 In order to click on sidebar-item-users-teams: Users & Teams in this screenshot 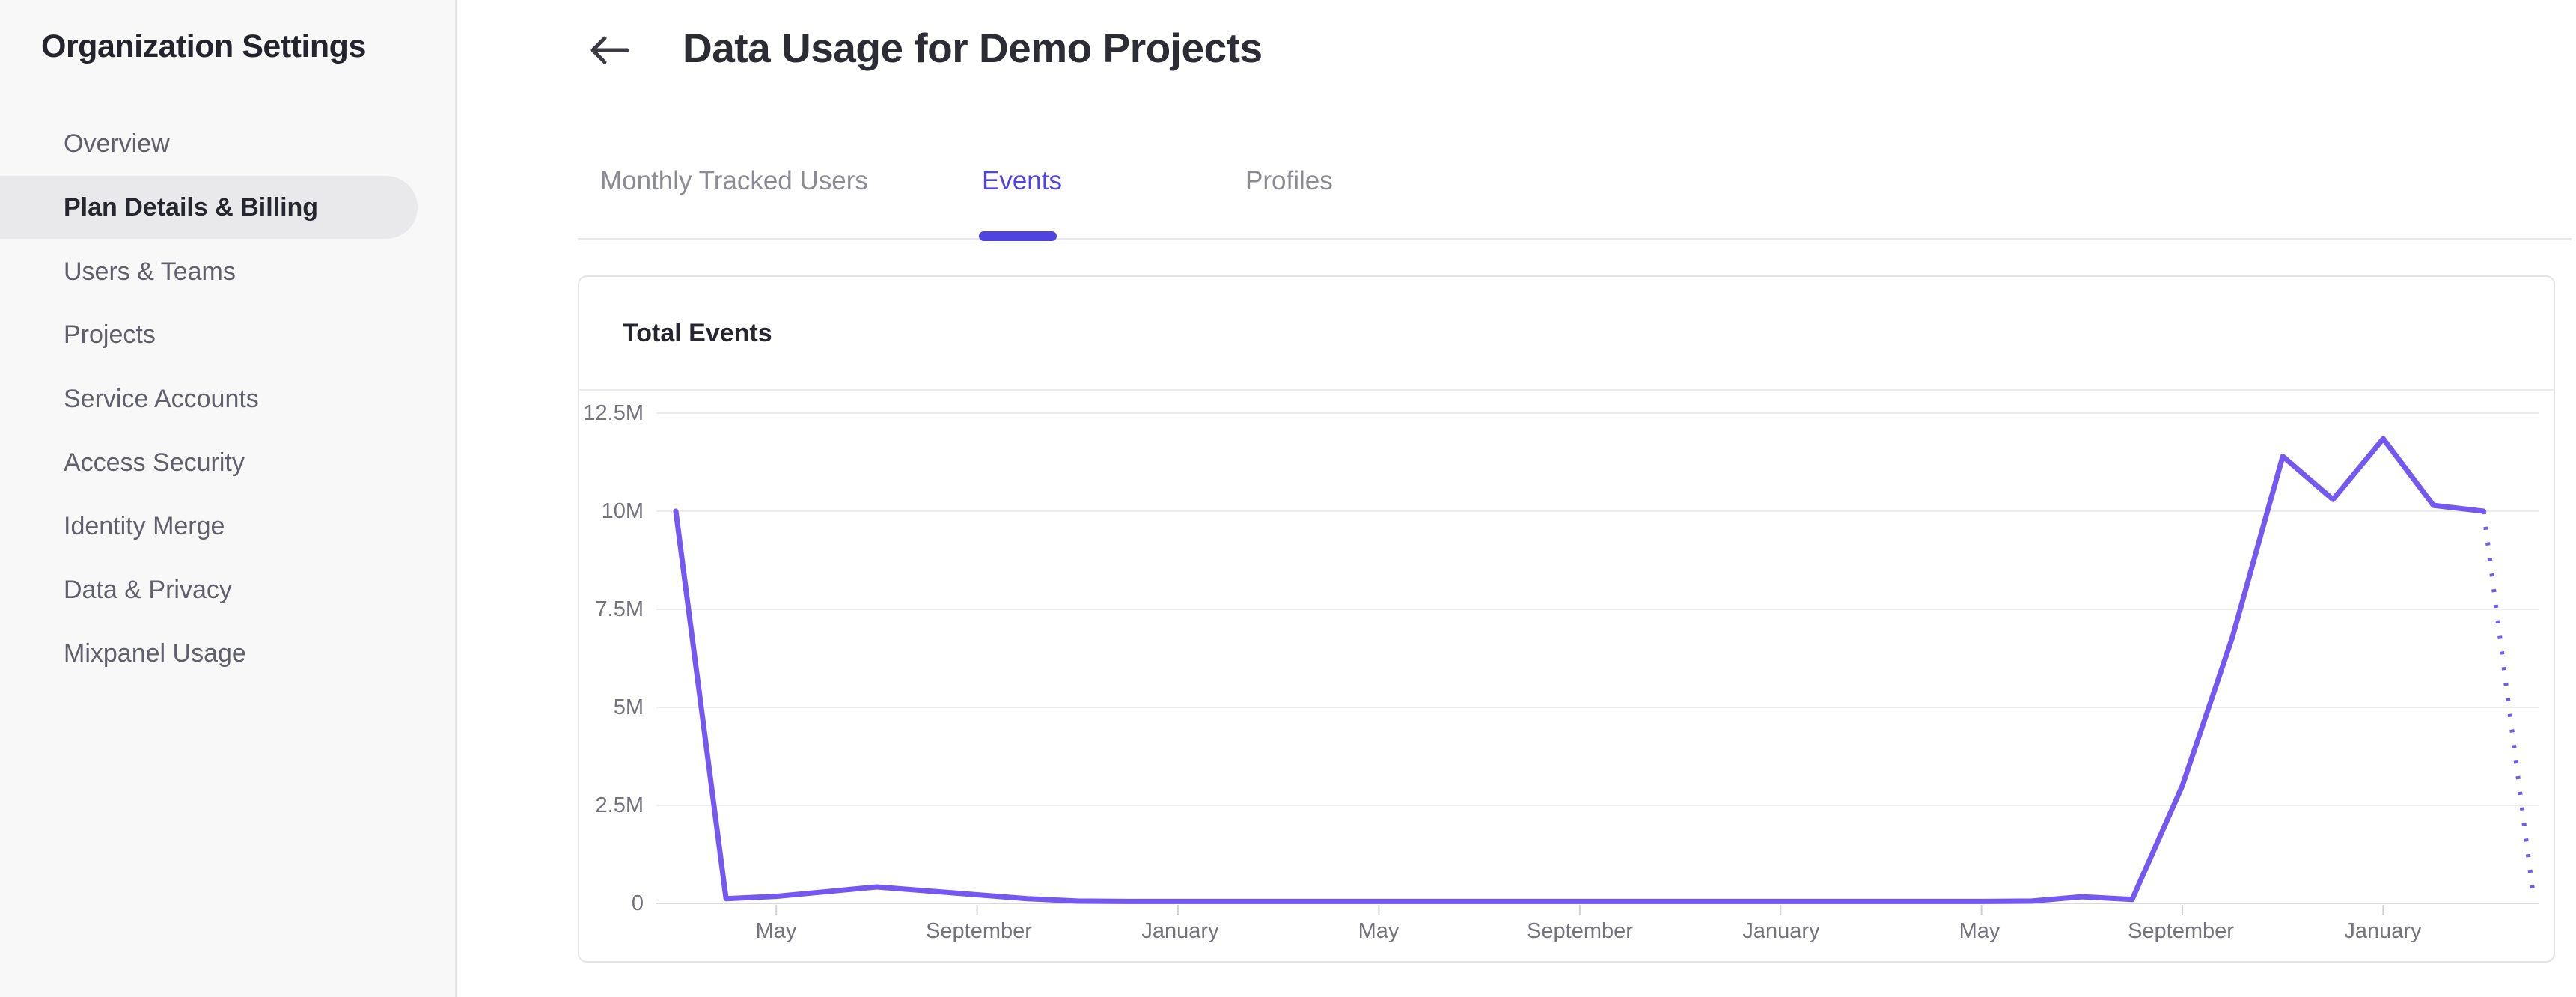, I will do `click(150, 271)`.